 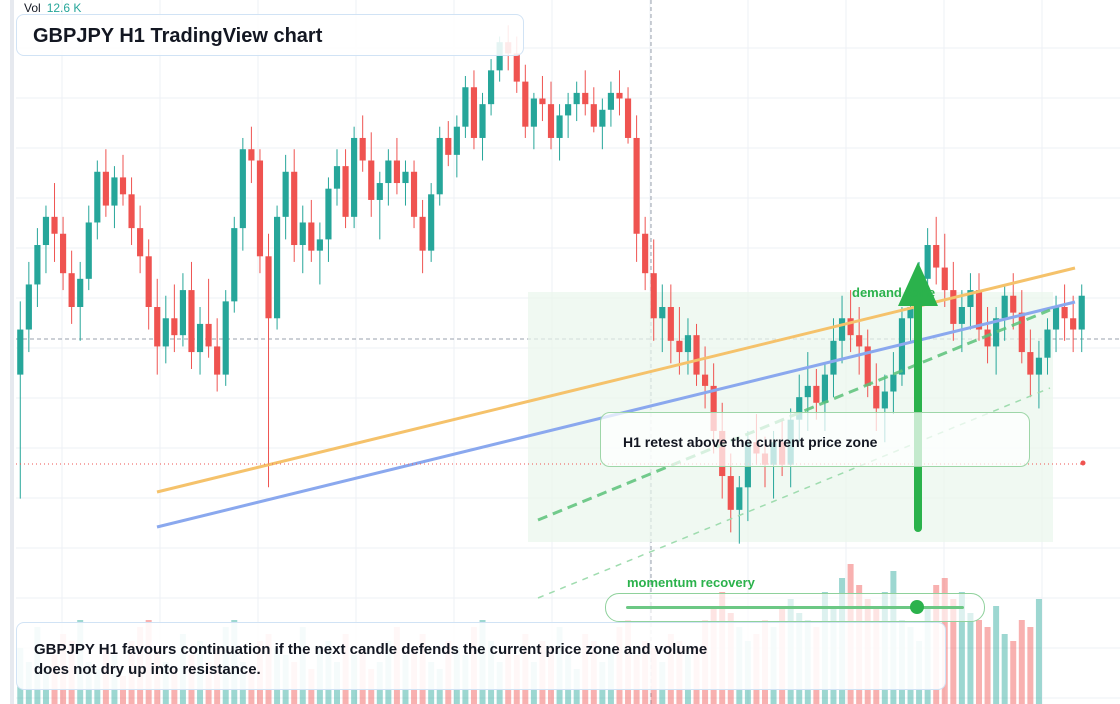 What do you see at coordinates (270, 35) in the screenshot?
I see `title-panel: GBPJPY H1 TradingView chart` at bounding box center [270, 35].